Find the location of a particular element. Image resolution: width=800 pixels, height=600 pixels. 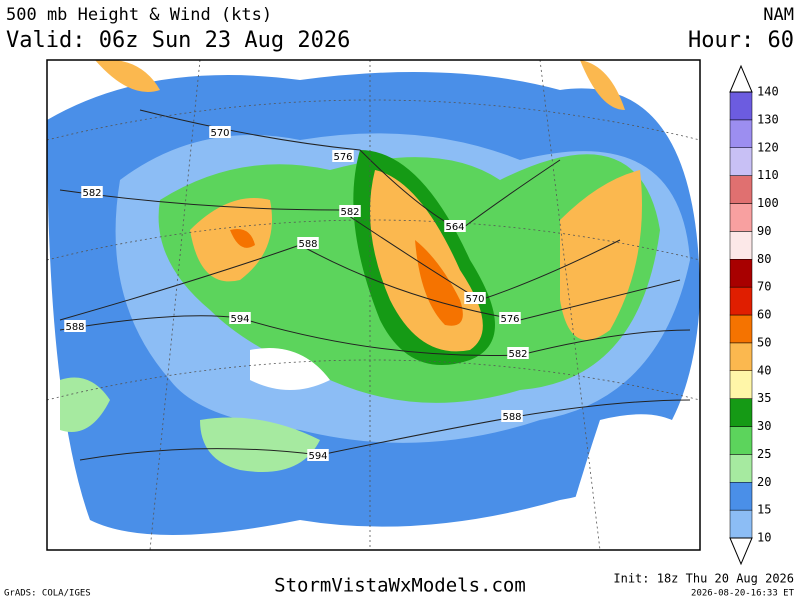

colorbar-label: 40 is located at coordinates (764, 370).